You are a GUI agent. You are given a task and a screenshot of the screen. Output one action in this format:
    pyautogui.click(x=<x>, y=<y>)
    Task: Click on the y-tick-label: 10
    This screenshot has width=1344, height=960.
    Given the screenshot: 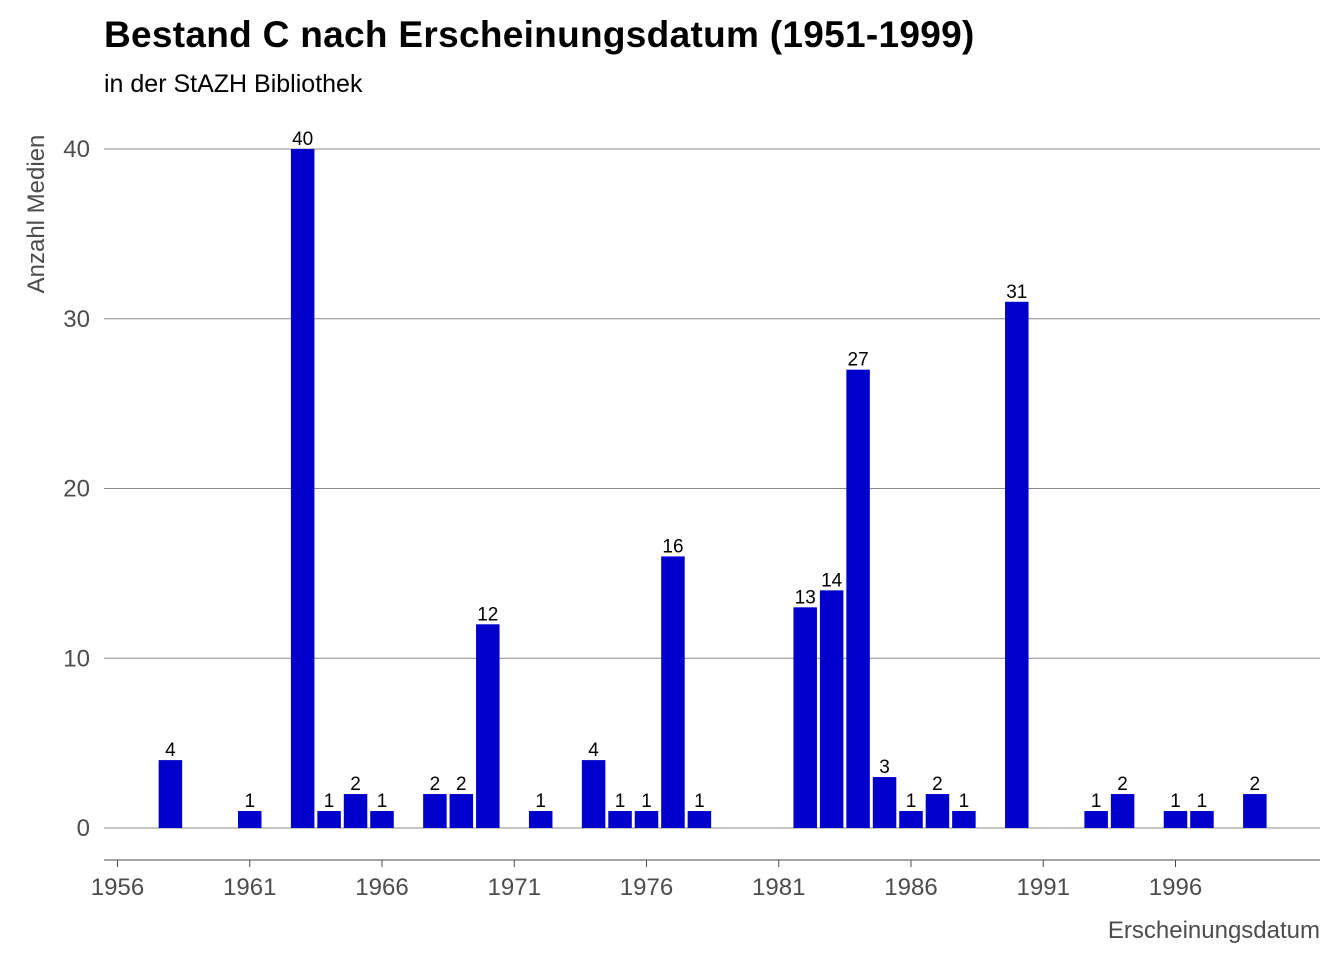 What is the action you would take?
    pyautogui.click(x=76, y=658)
    